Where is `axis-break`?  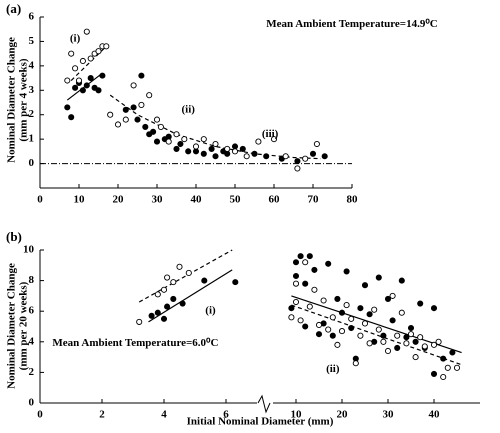
axis-break is located at coordinates (264, 404).